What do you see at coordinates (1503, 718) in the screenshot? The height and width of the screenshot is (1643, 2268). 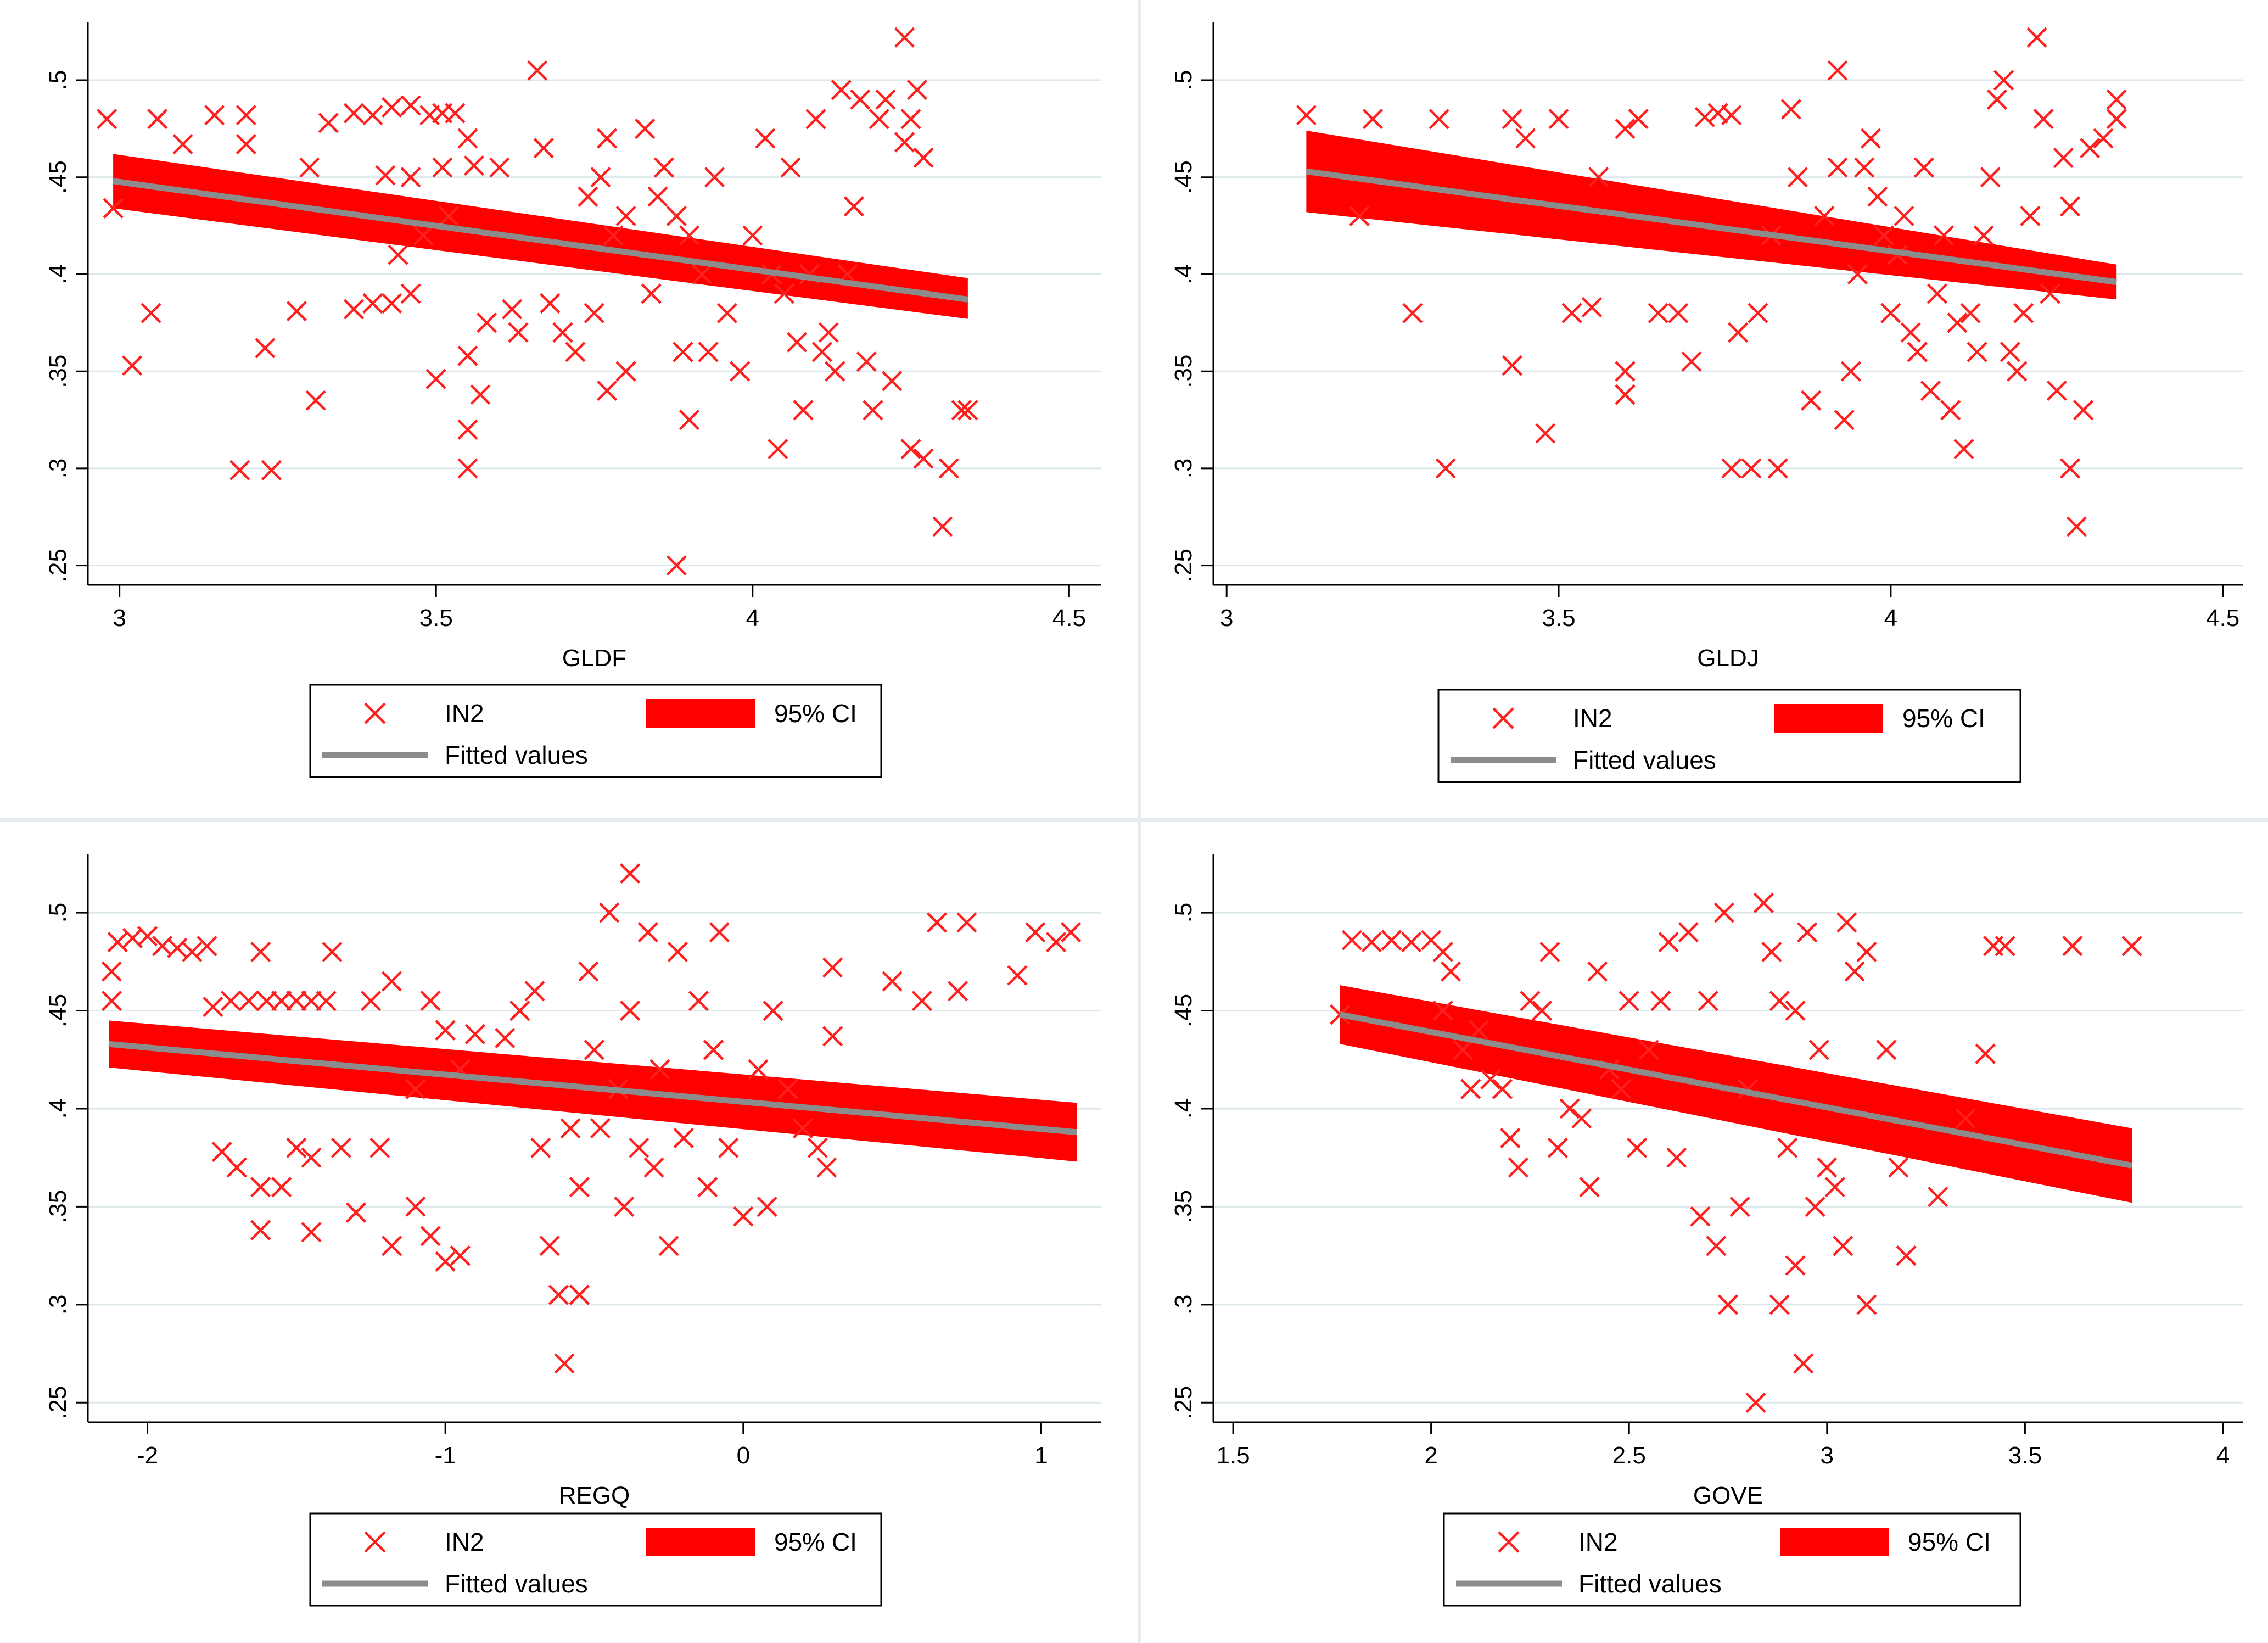 I see `legend-marker-symbol` at bounding box center [1503, 718].